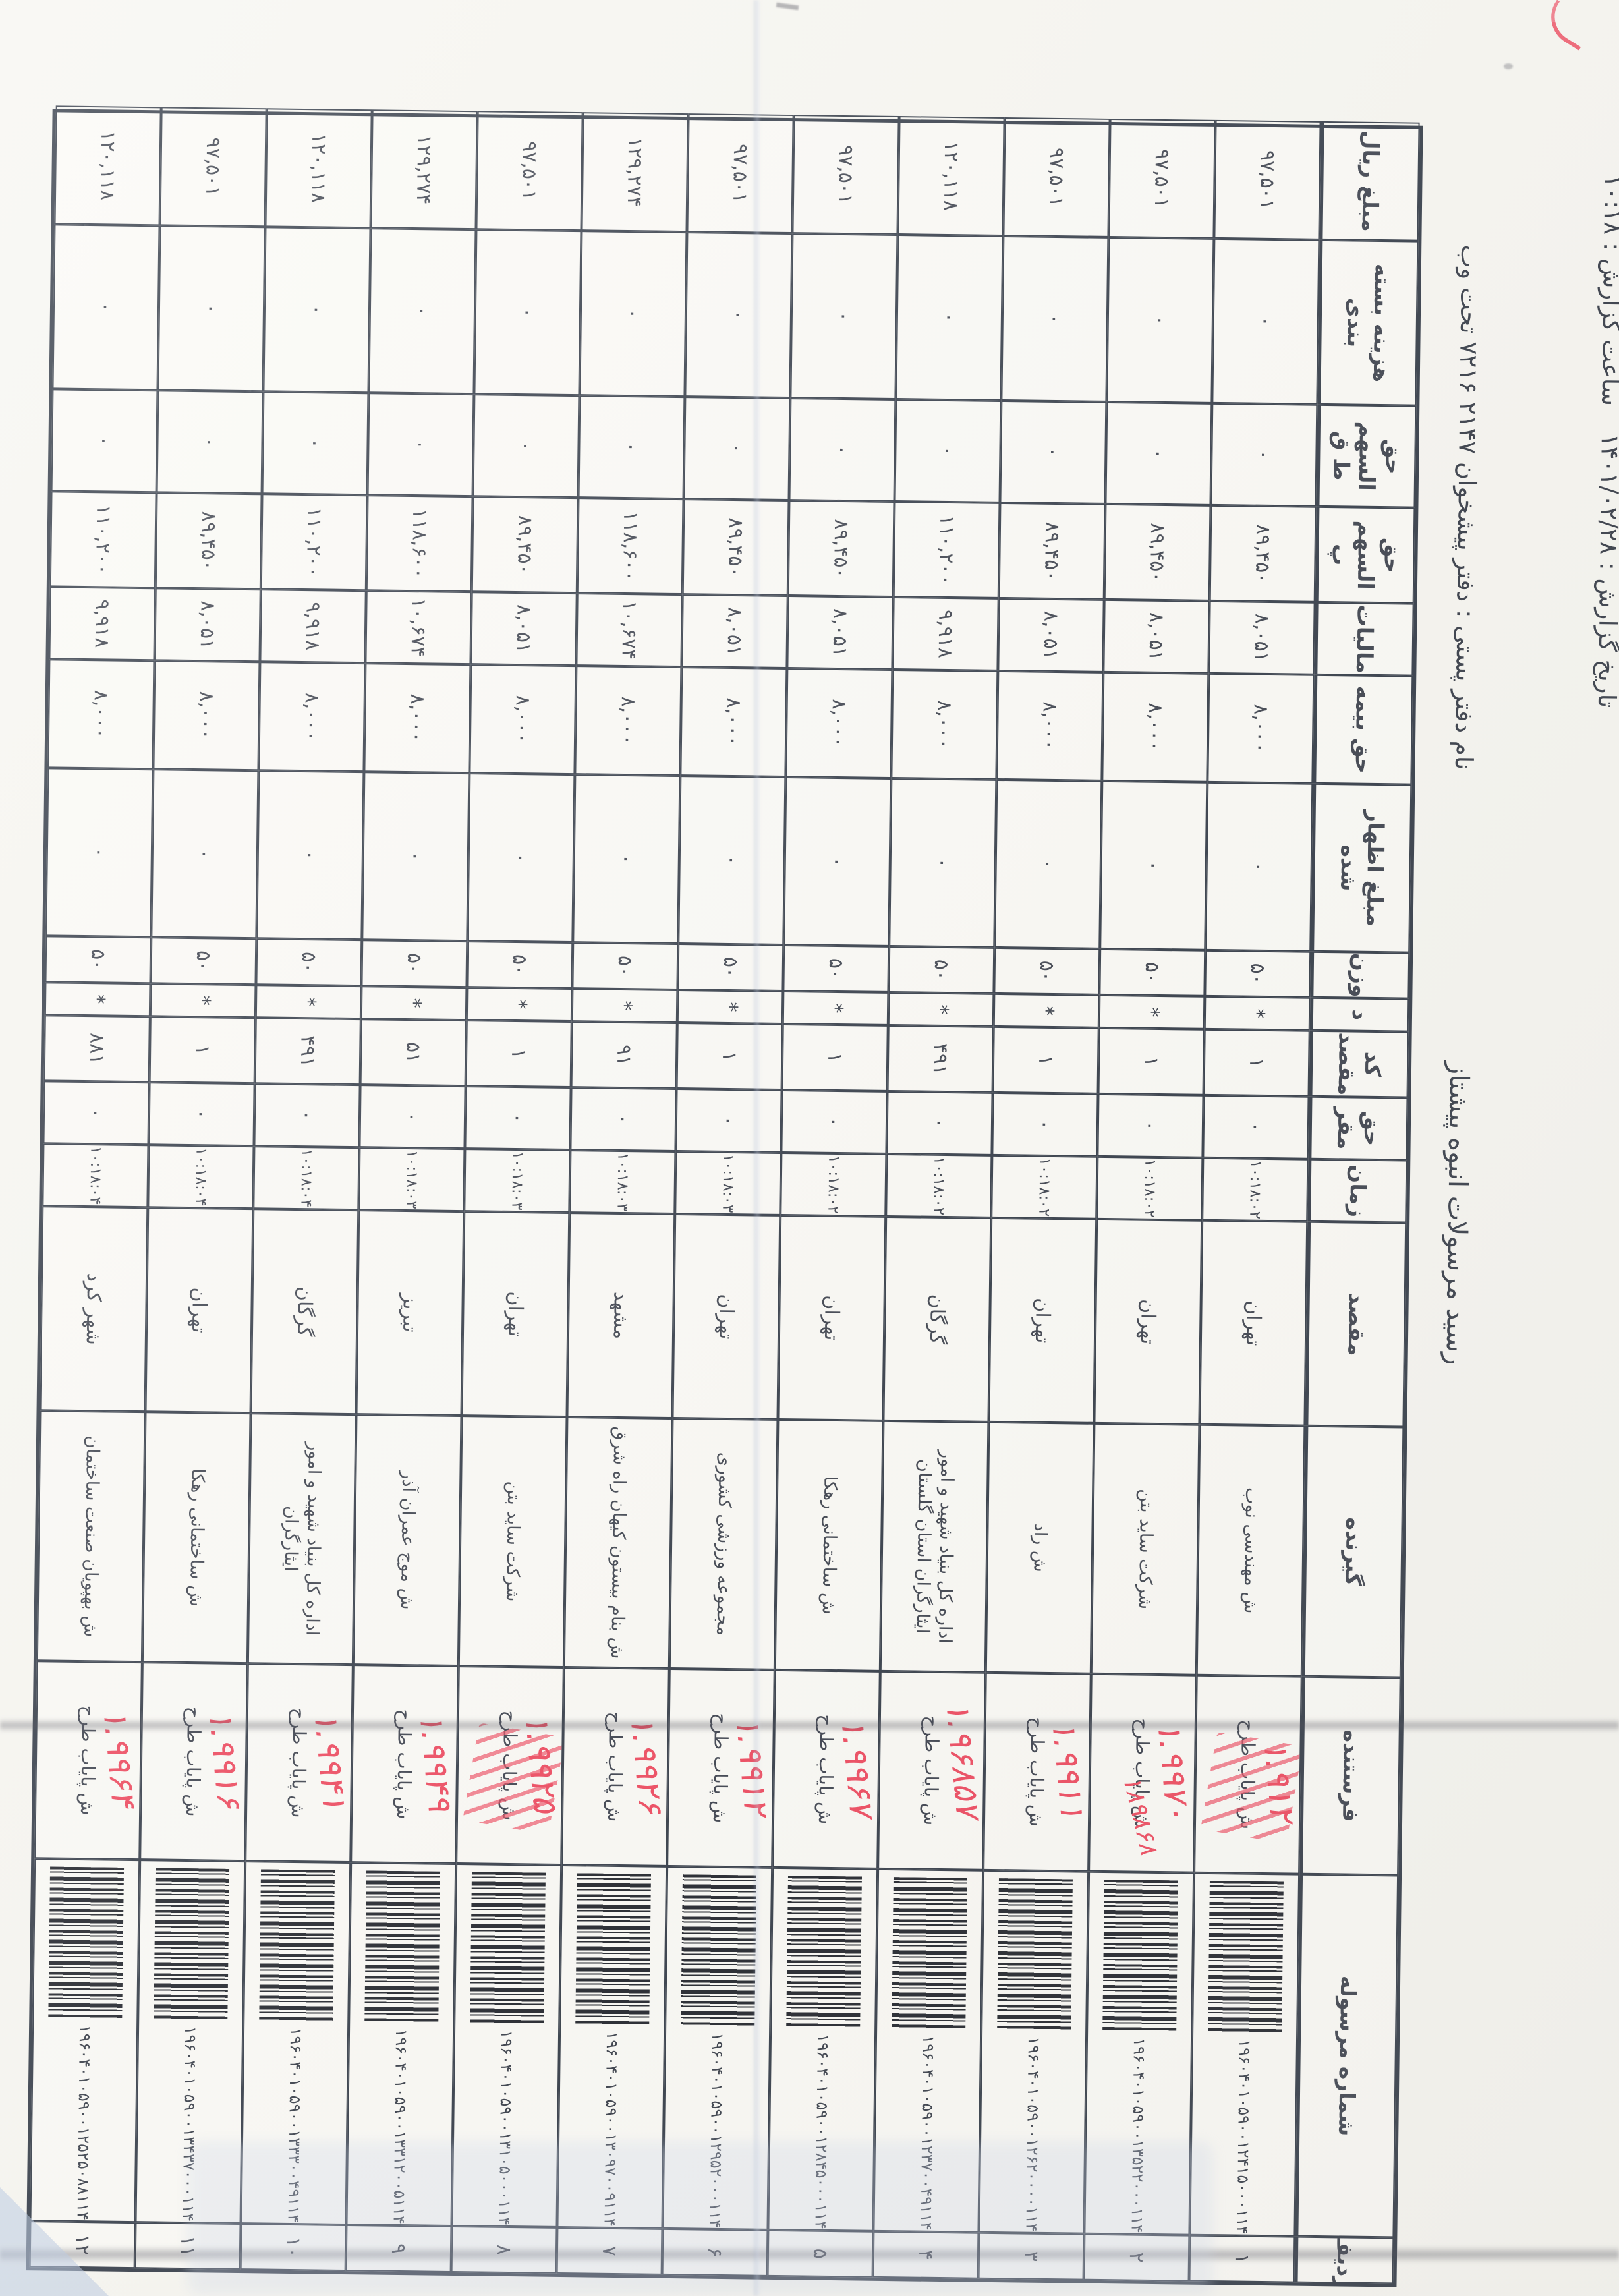  Describe the element at coordinates (418, 627) in the screenshot. I see `cell-tax-row9: ۱۰,۶۷۴` at that location.